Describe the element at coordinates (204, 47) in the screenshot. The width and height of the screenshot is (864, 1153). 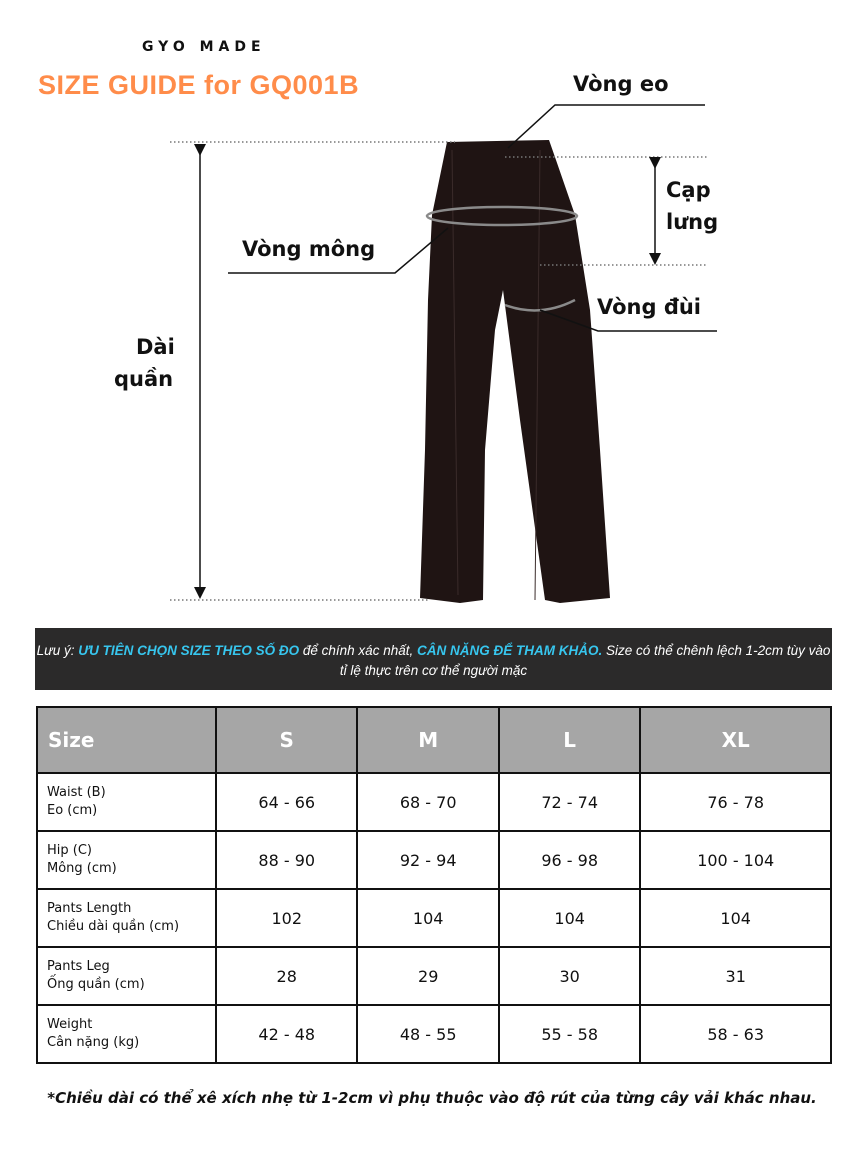
I see `brand-name: GYO MADE` at that location.